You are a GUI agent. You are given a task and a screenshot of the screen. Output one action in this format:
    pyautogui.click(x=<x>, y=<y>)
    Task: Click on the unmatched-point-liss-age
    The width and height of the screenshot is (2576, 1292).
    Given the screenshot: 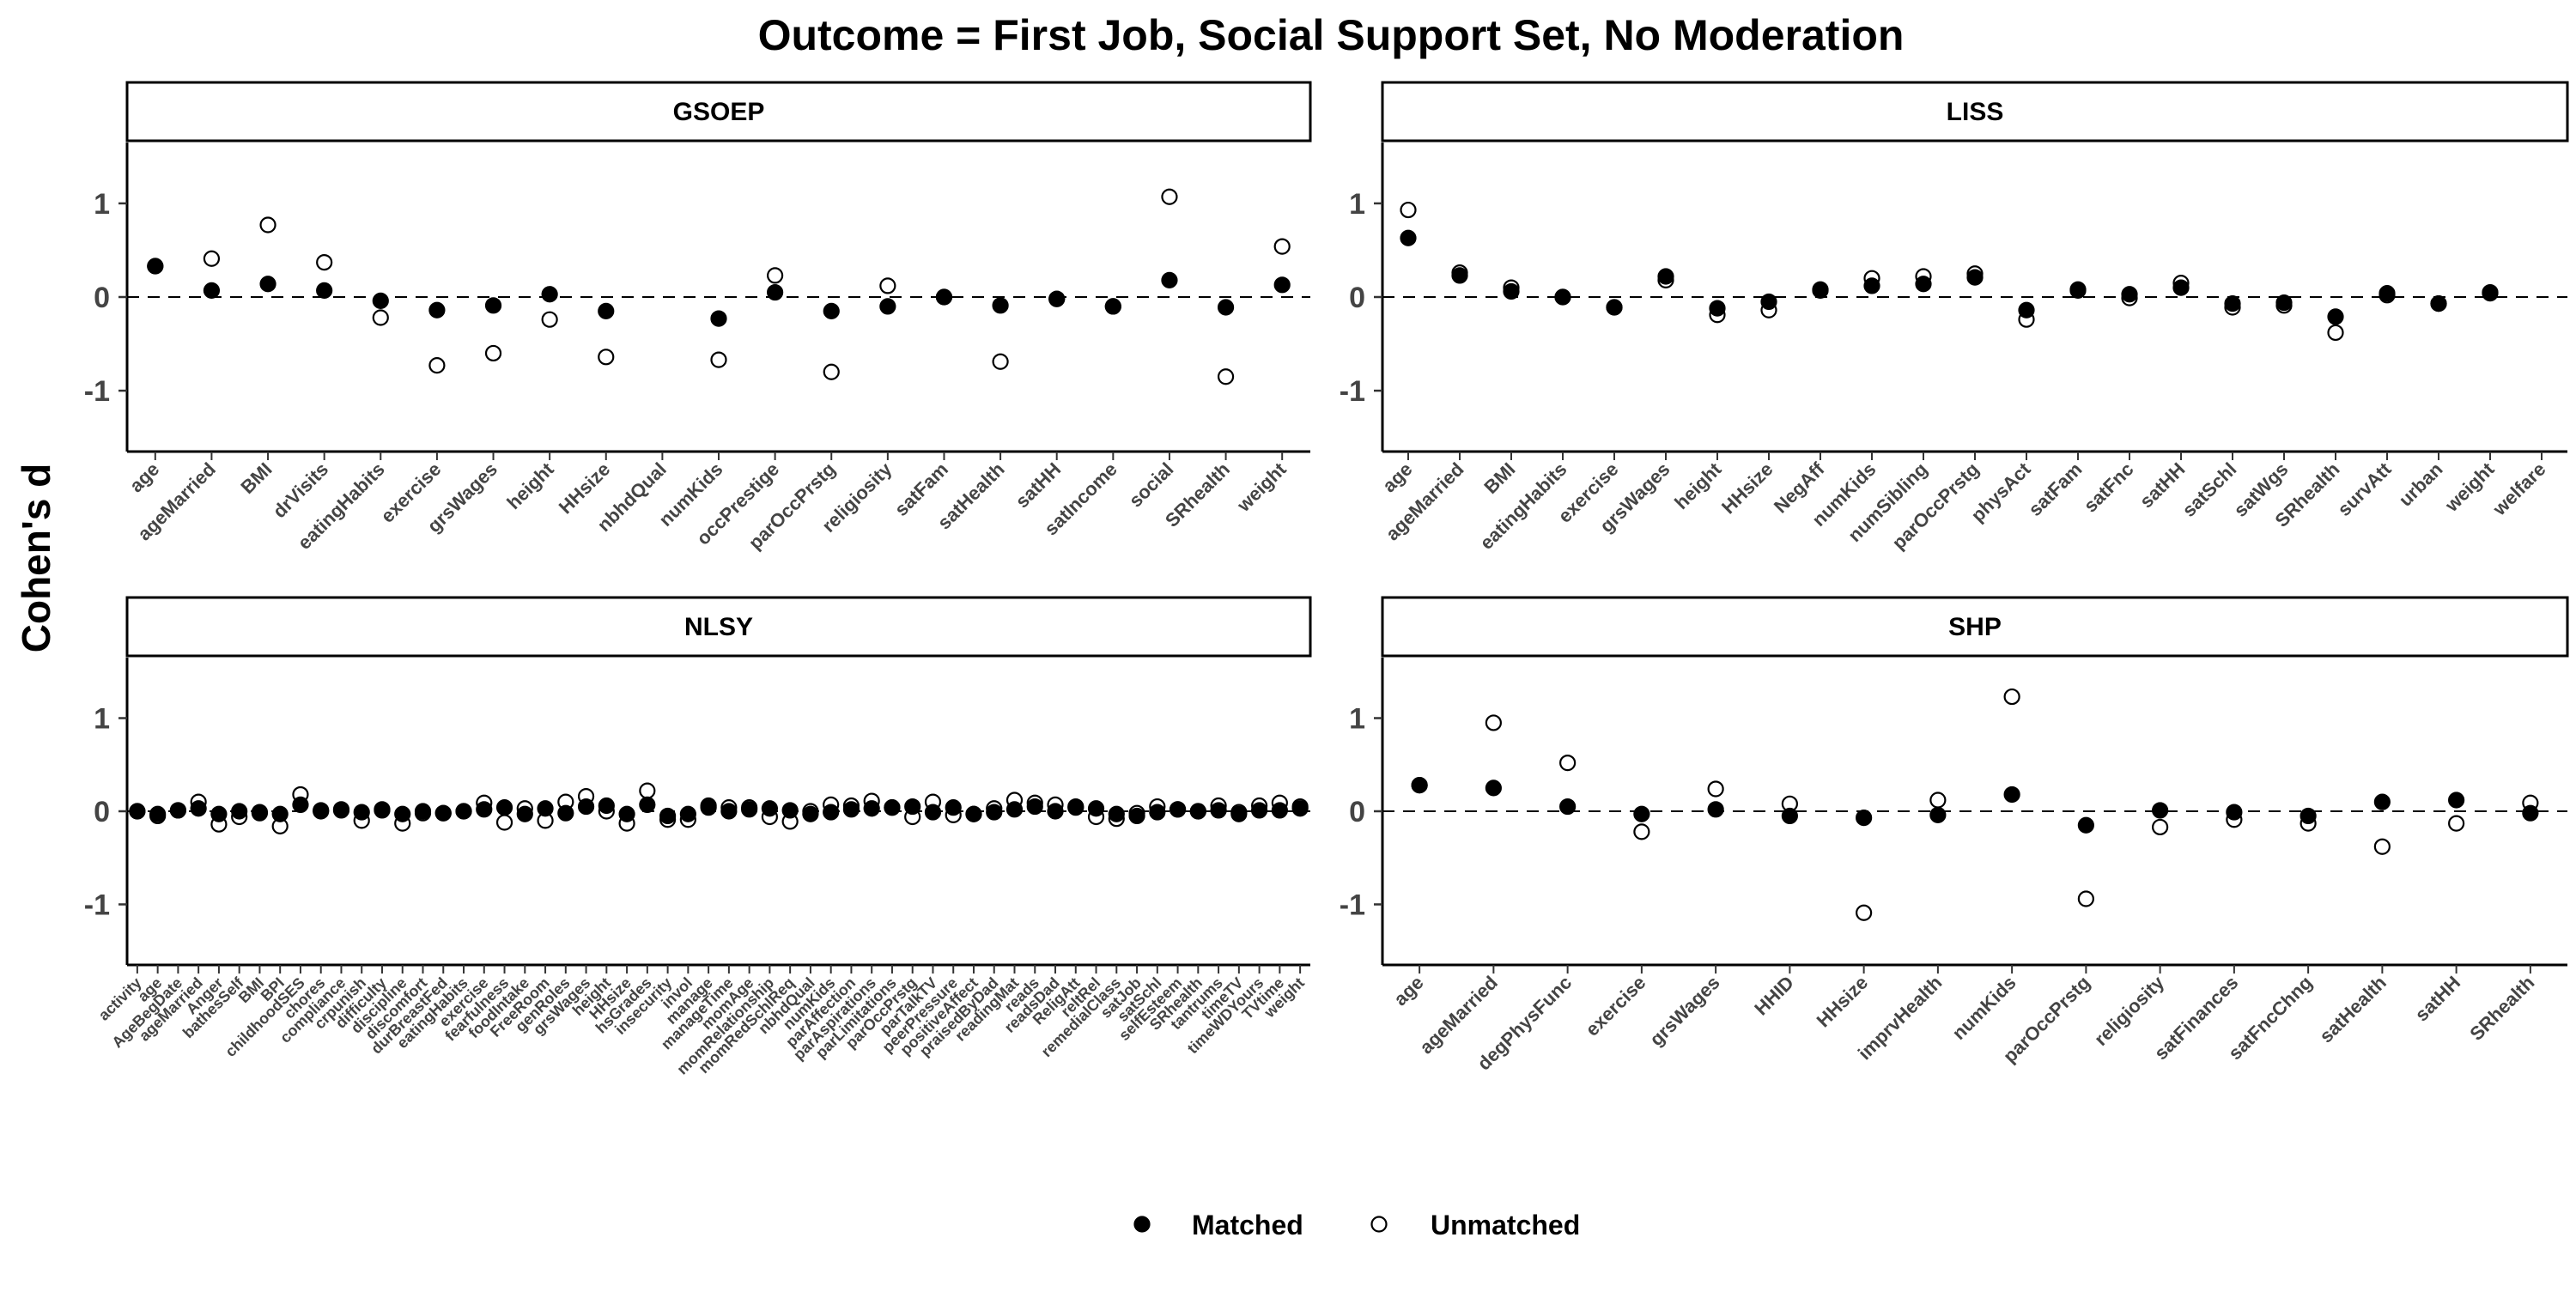 What is the action you would take?
    pyautogui.click(x=1408, y=210)
    